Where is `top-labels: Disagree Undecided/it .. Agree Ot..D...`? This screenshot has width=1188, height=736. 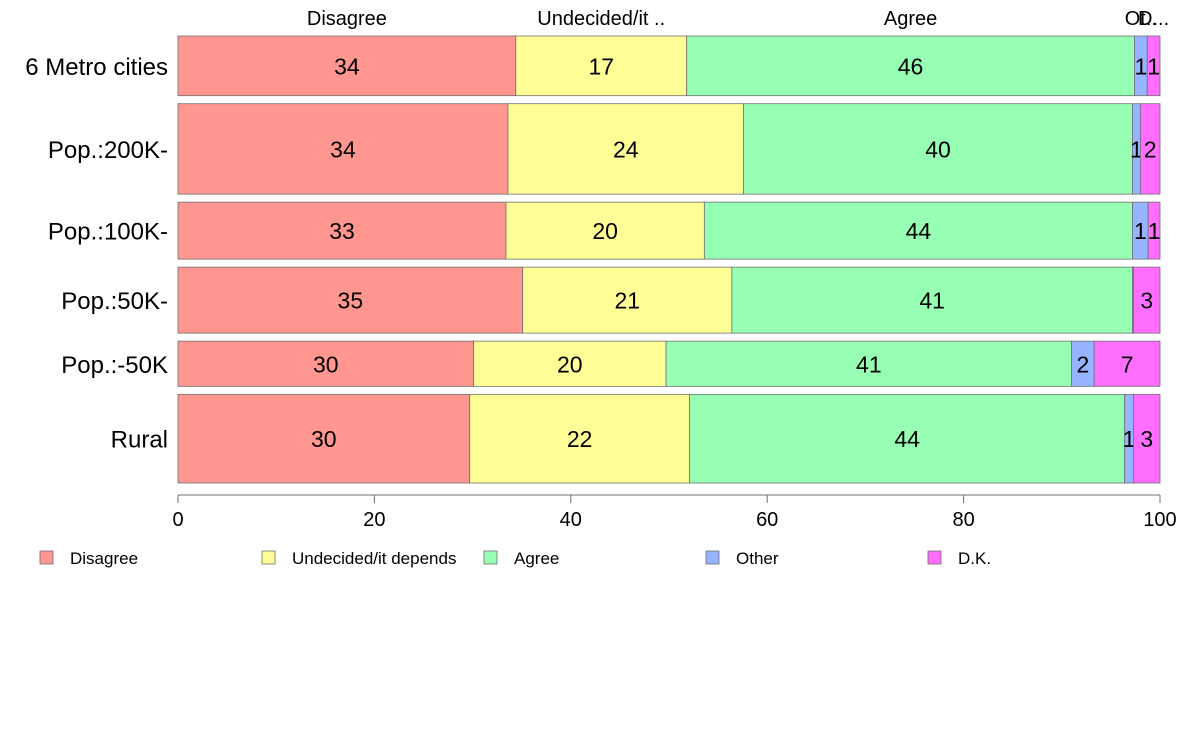
top-labels: Disagree Undecided/it .. Agree Ot..D... is located at coordinates (738, 19).